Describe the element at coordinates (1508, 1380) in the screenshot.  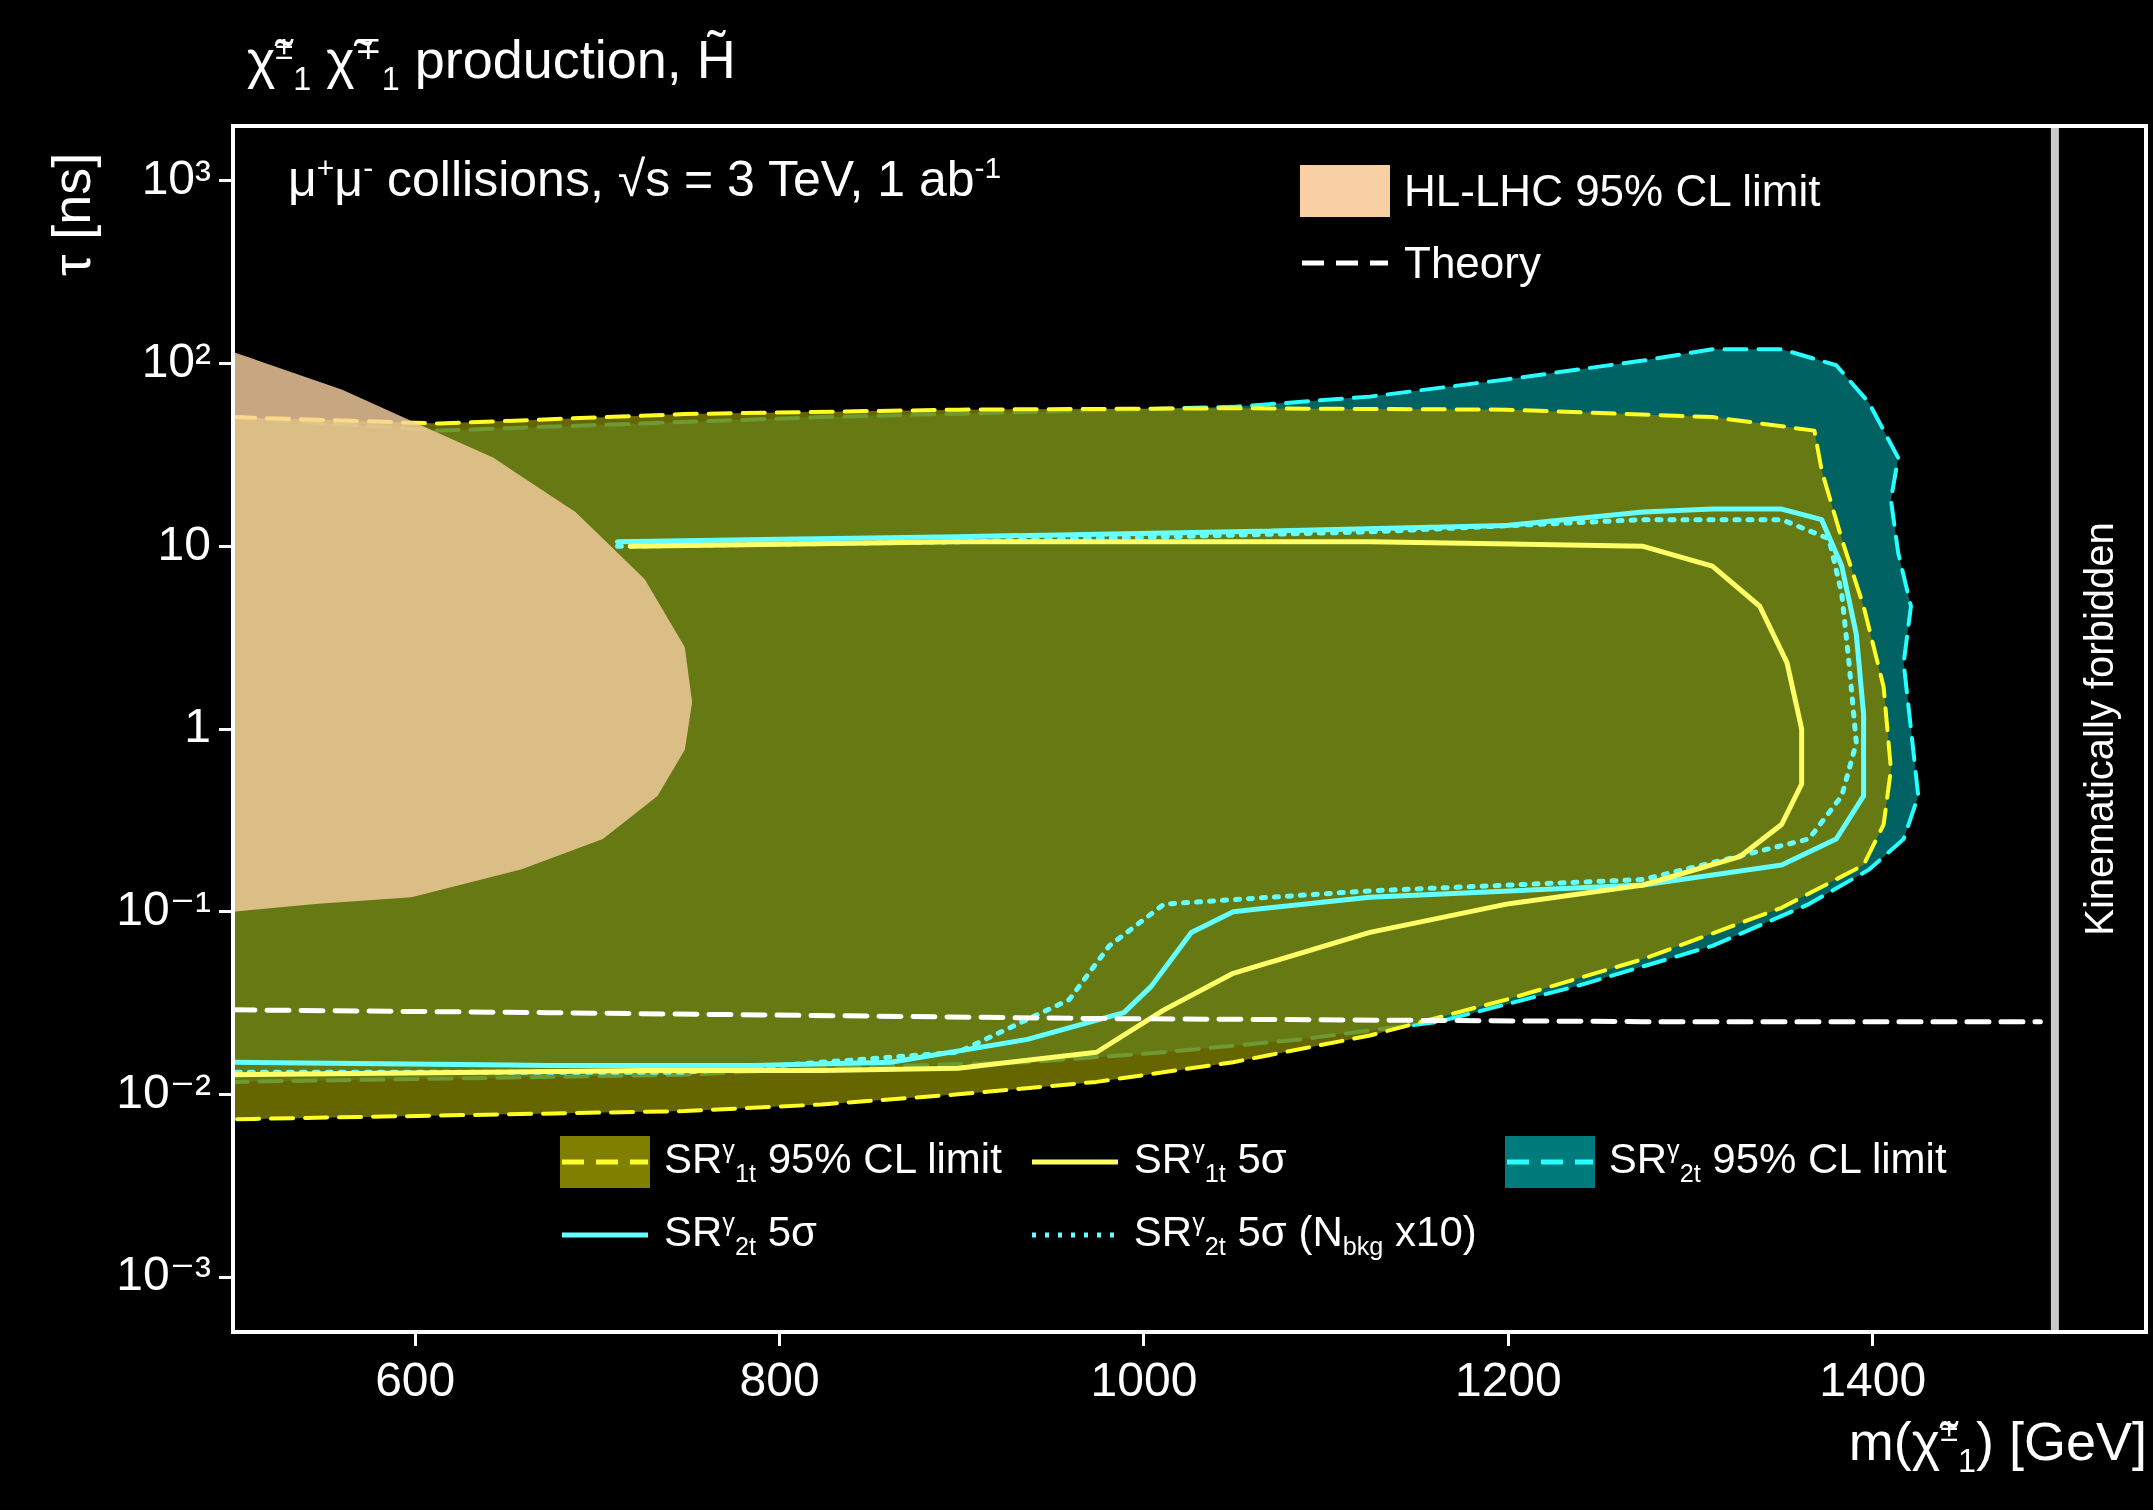
I see `x-tick-label: 1200` at that location.